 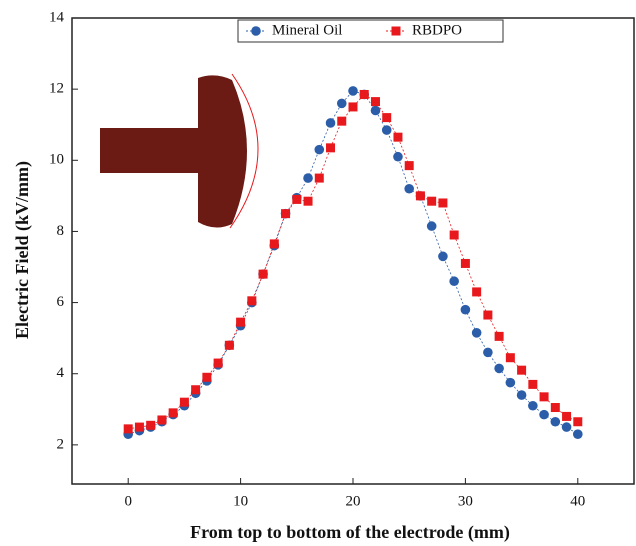 What do you see at coordinates (56, 89) in the screenshot?
I see `y-tick-label: 12` at bounding box center [56, 89].